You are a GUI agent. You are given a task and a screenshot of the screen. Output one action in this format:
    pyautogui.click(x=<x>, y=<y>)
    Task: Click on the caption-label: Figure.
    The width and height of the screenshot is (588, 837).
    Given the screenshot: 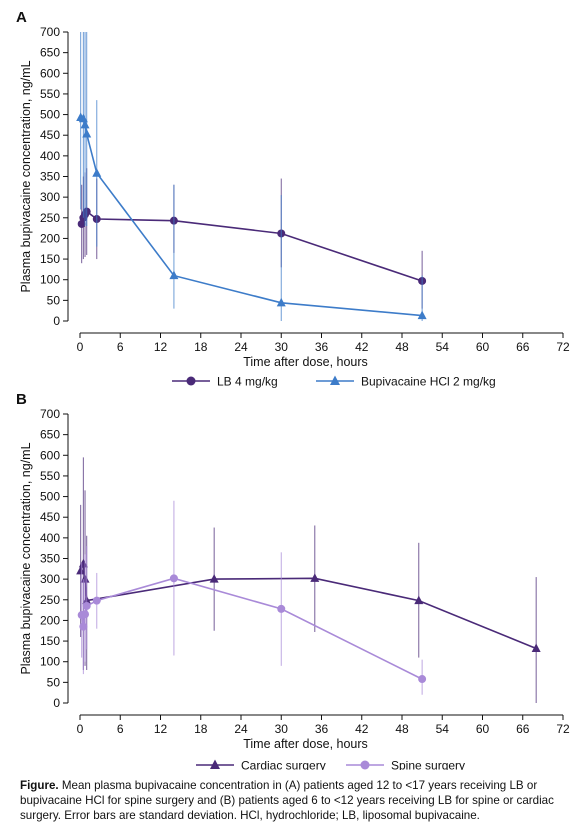 What is the action you would take?
    pyautogui.click(x=39, y=785)
    